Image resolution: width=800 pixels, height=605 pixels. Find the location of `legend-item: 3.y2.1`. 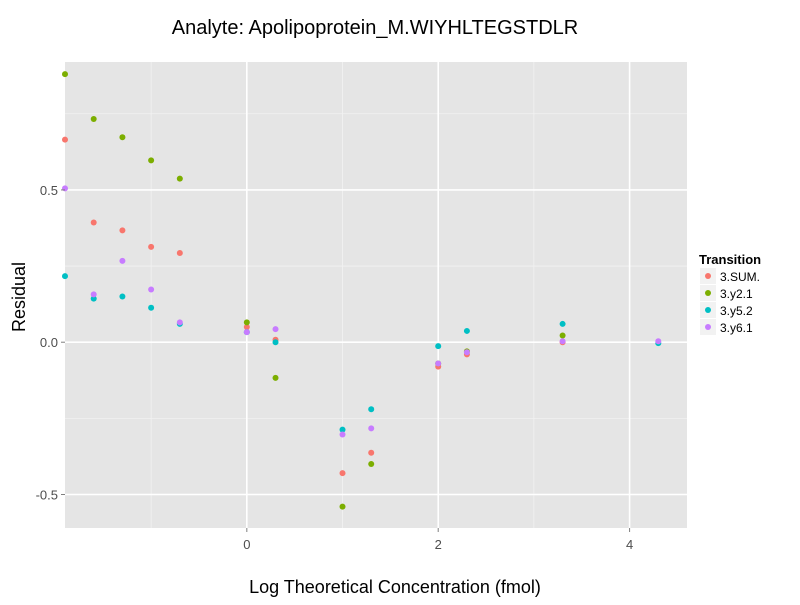

legend-item: 3.y2.1 is located at coordinates (726, 293).